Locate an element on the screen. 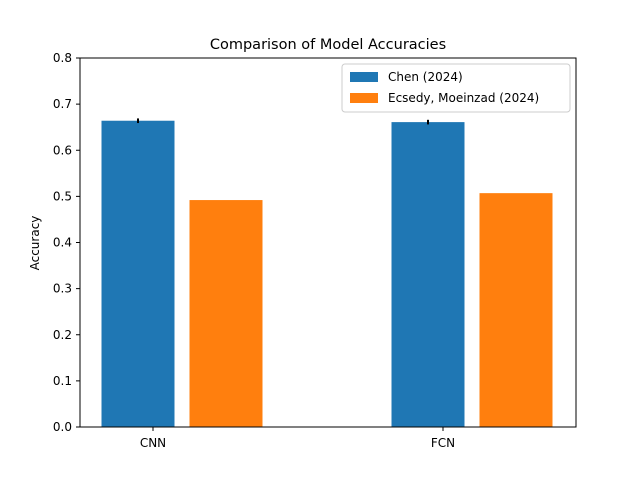 This screenshot has height=480, width=640. y-tick-label: 0.0 is located at coordinates (62, 427).